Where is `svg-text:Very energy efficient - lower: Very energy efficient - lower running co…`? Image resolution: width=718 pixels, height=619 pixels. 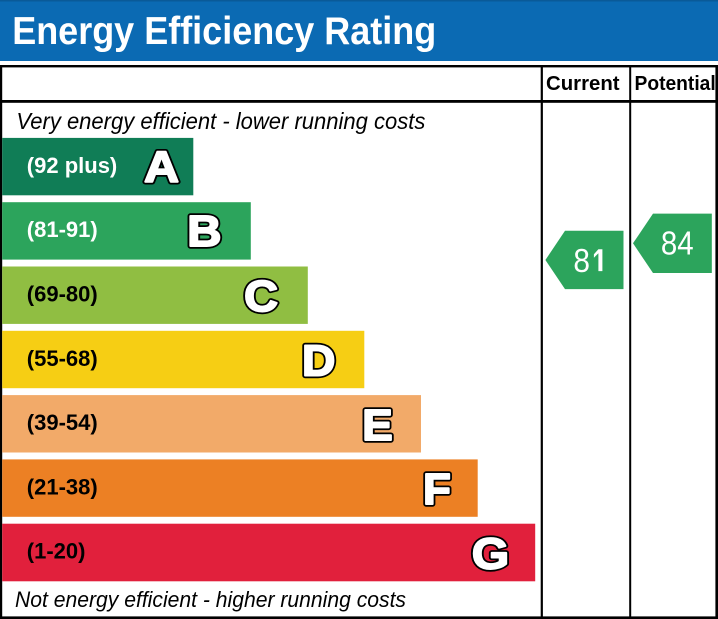
svg-text:Very energy efficient - lower: Very energy efficient - lower running co… is located at coordinates (220, 121).